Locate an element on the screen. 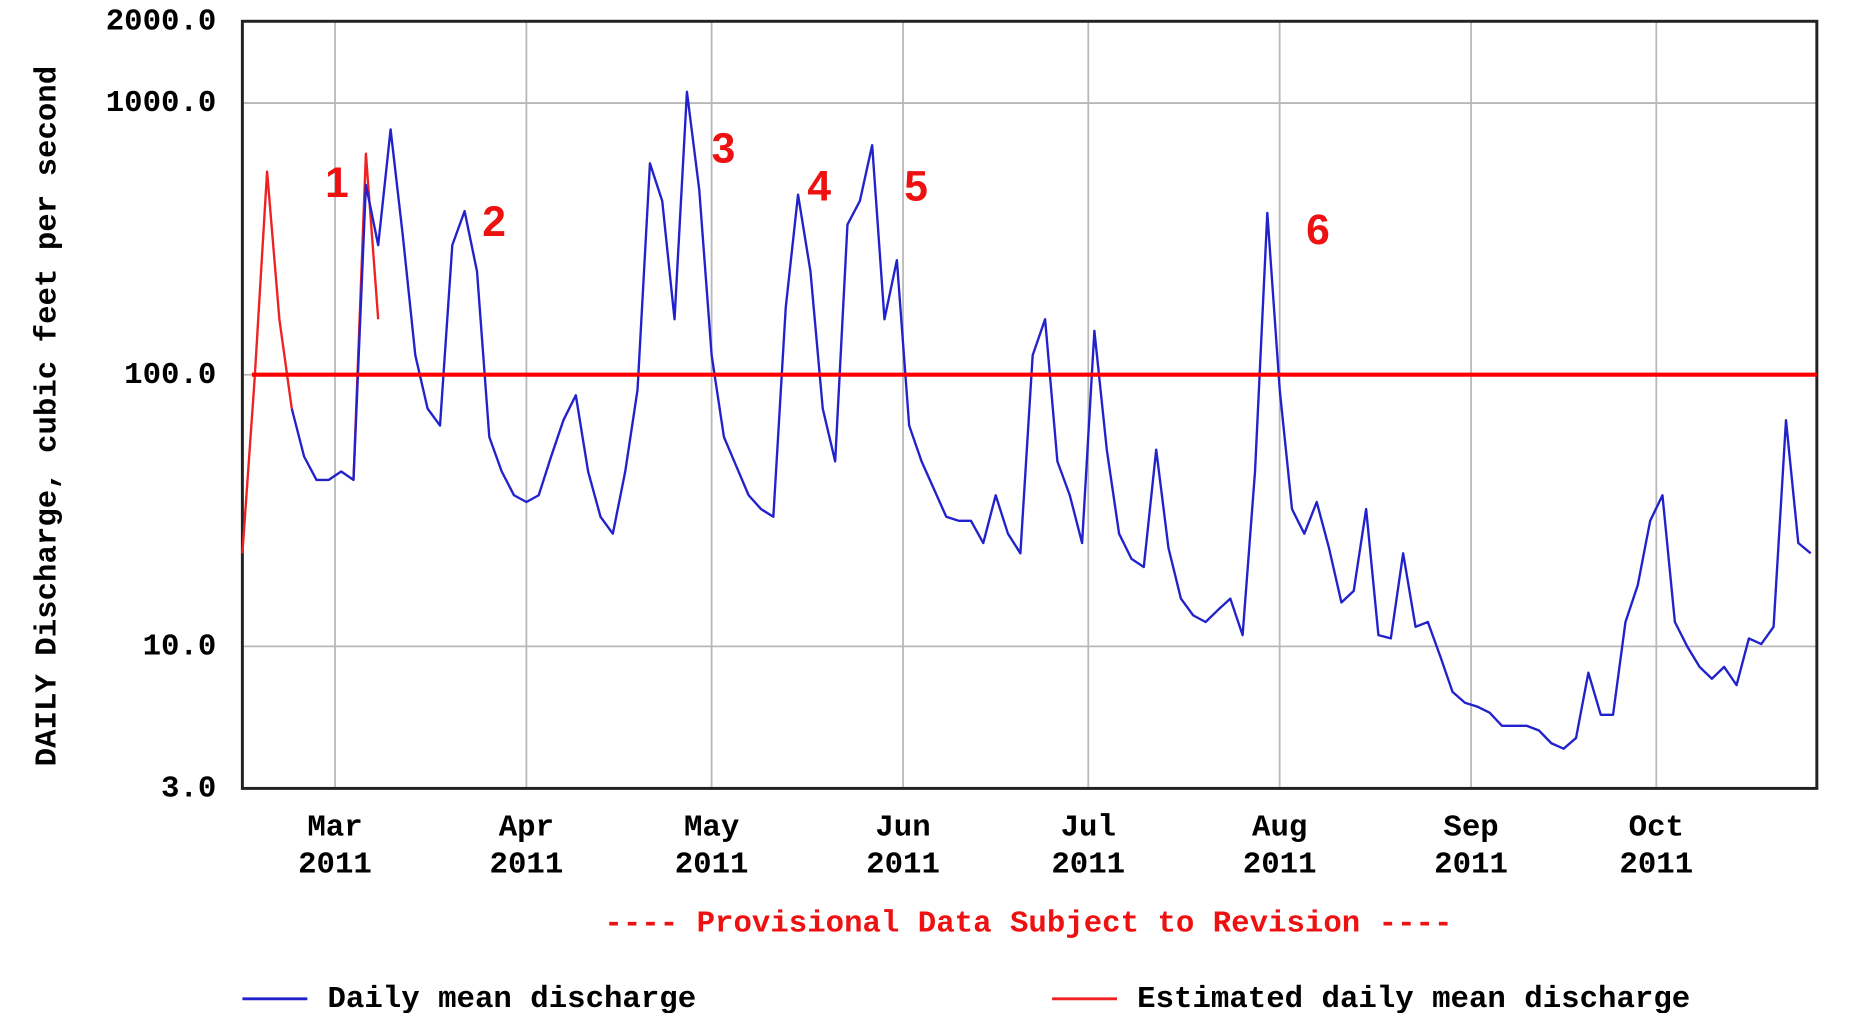 The width and height of the screenshot is (1850, 1013). x-tick-label: Oct 2011 is located at coordinates (1656, 845).